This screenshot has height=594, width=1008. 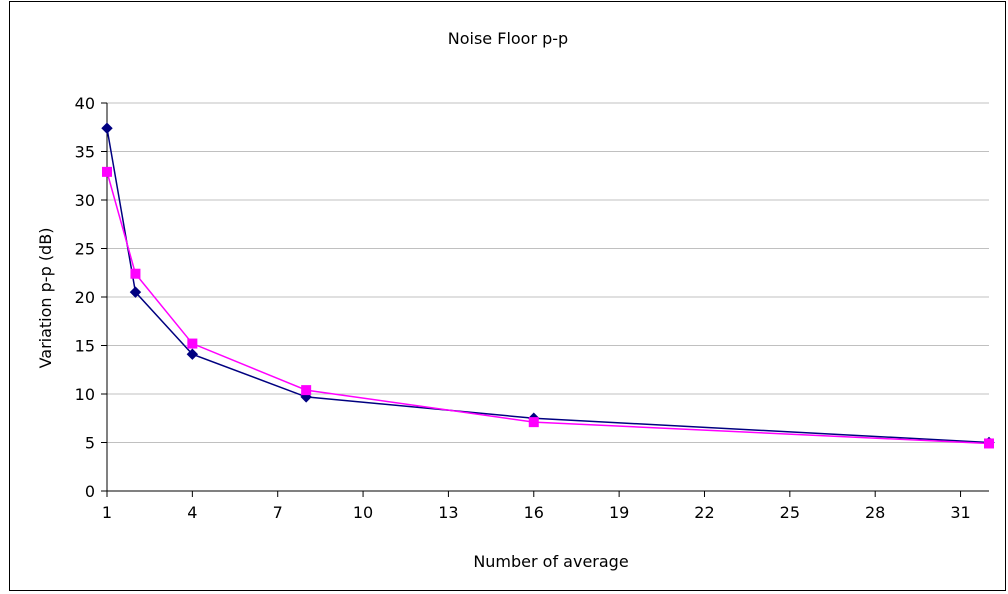 I want to click on x-tick-label: 7, so click(x=278, y=512).